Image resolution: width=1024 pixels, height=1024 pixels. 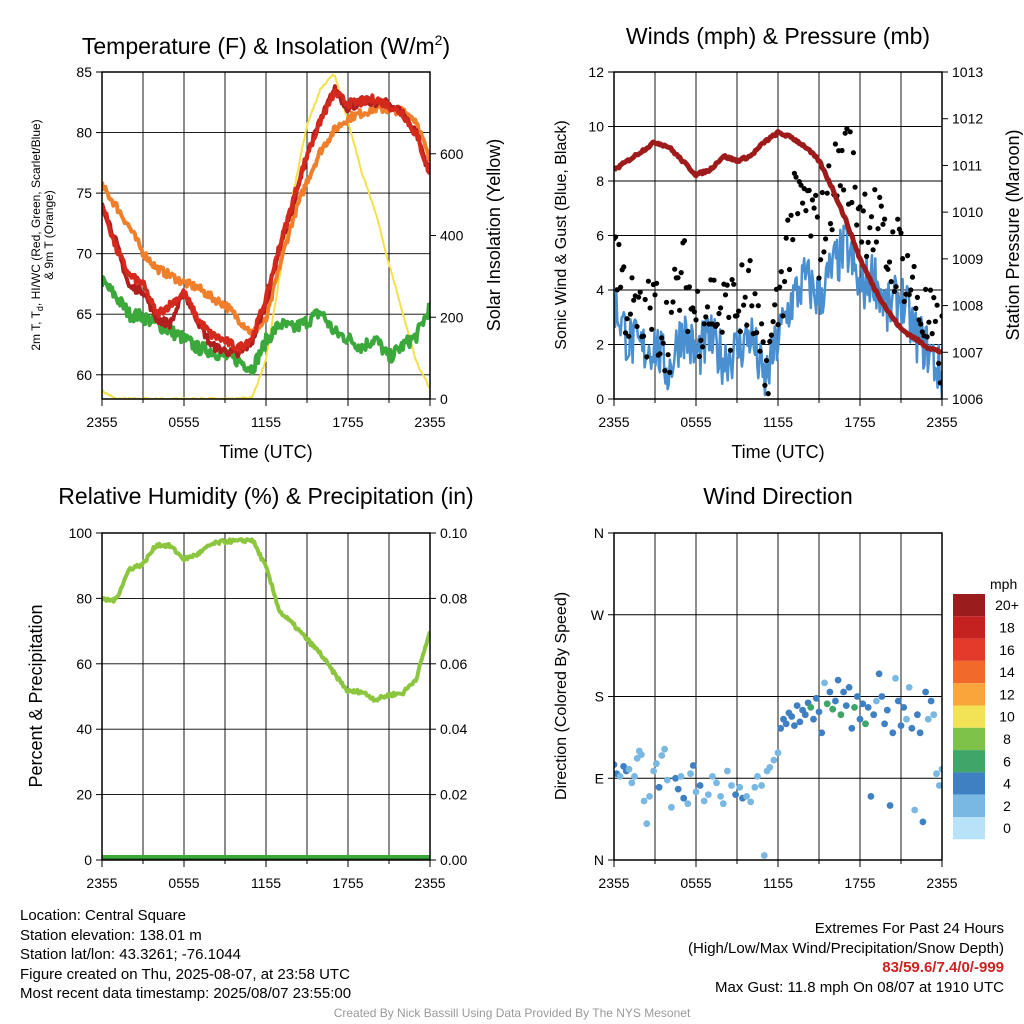 I want to click on y2-tick-label: 1009, so click(x=967, y=259).